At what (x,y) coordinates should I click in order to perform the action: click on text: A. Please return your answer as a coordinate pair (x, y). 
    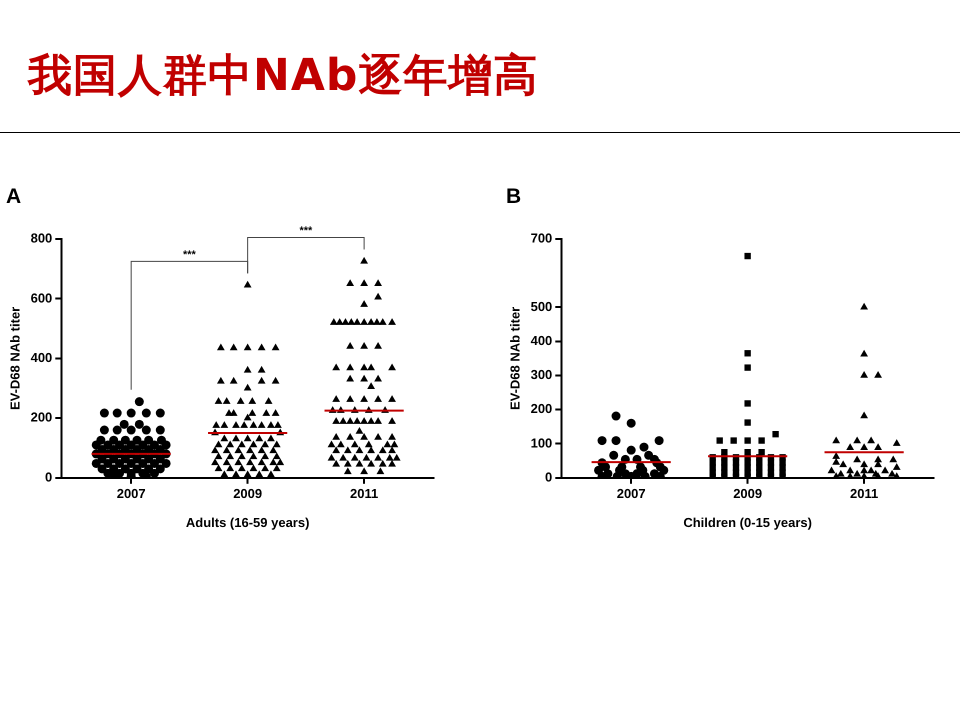
    Looking at the image, I should click on (14, 197).